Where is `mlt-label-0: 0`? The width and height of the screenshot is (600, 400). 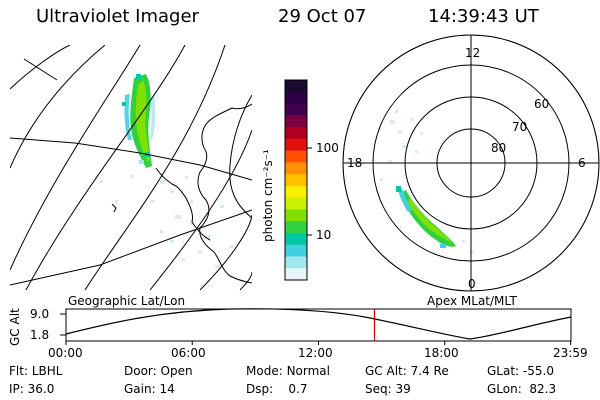
mlt-label-0: 0 is located at coordinates (472, 284).